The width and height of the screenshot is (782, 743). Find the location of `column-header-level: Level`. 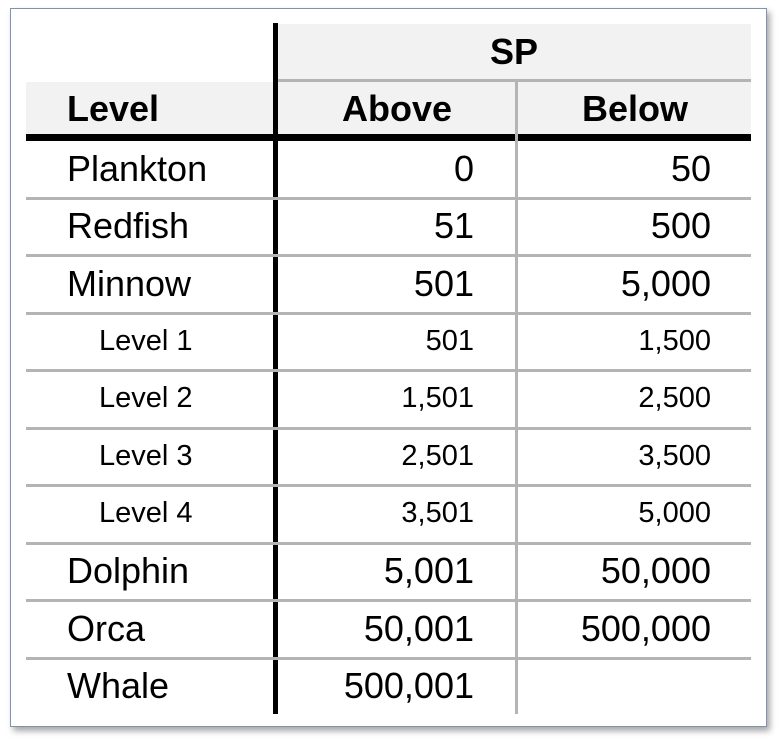

column-header-level: Level is located at coordinates (113, 108).